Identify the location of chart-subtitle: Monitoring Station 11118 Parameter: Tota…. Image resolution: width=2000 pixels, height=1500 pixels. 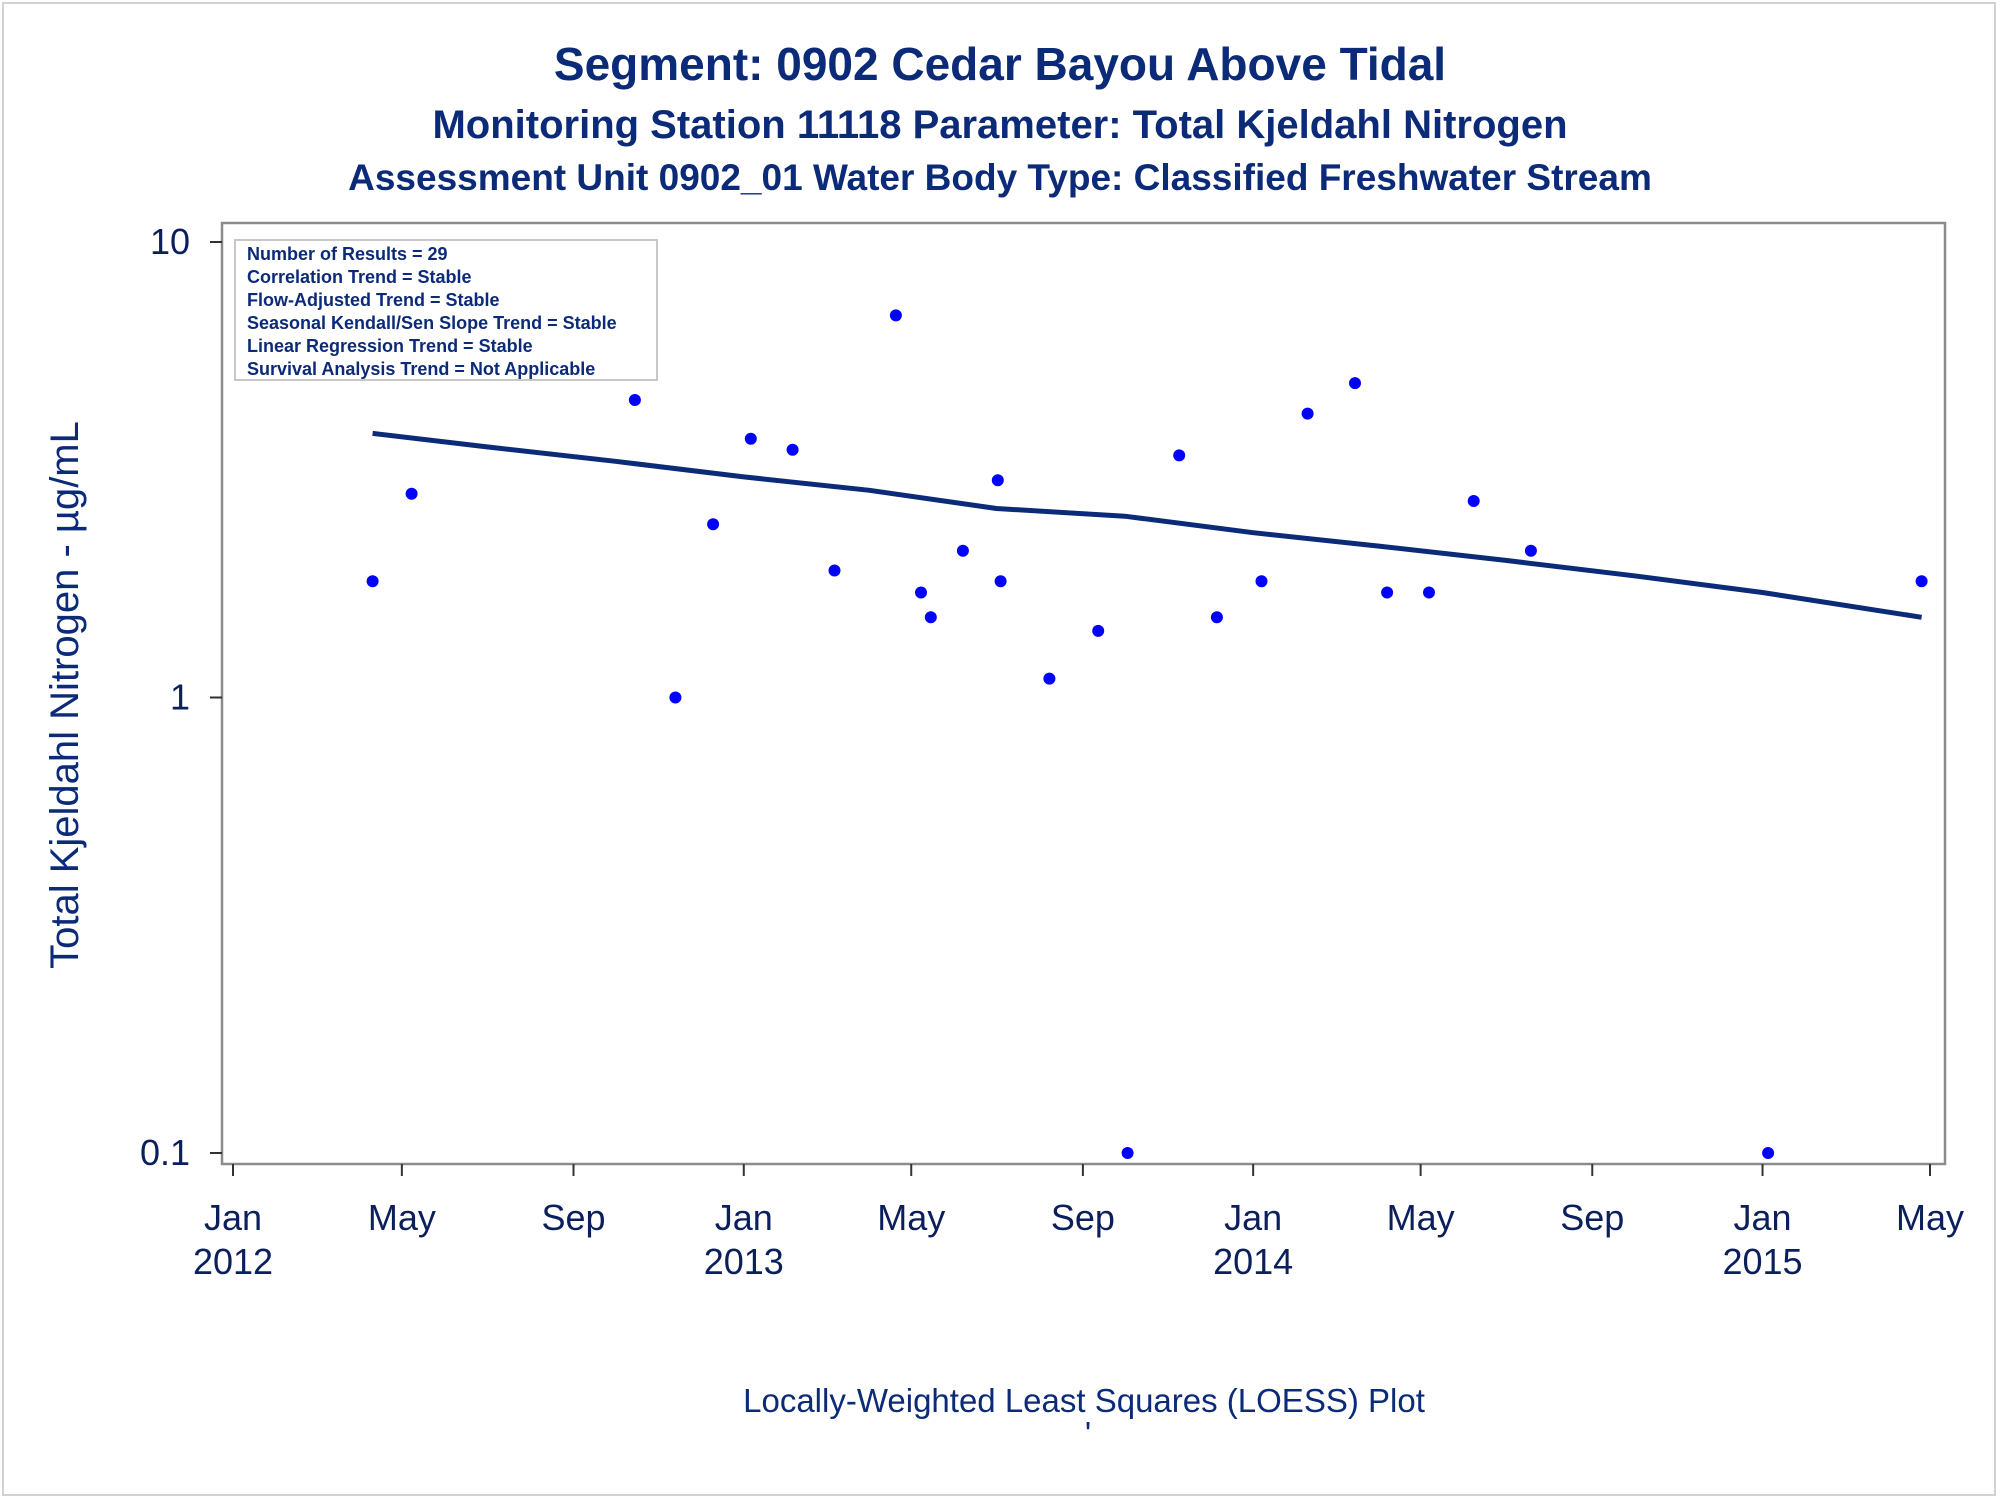
(999, 125).